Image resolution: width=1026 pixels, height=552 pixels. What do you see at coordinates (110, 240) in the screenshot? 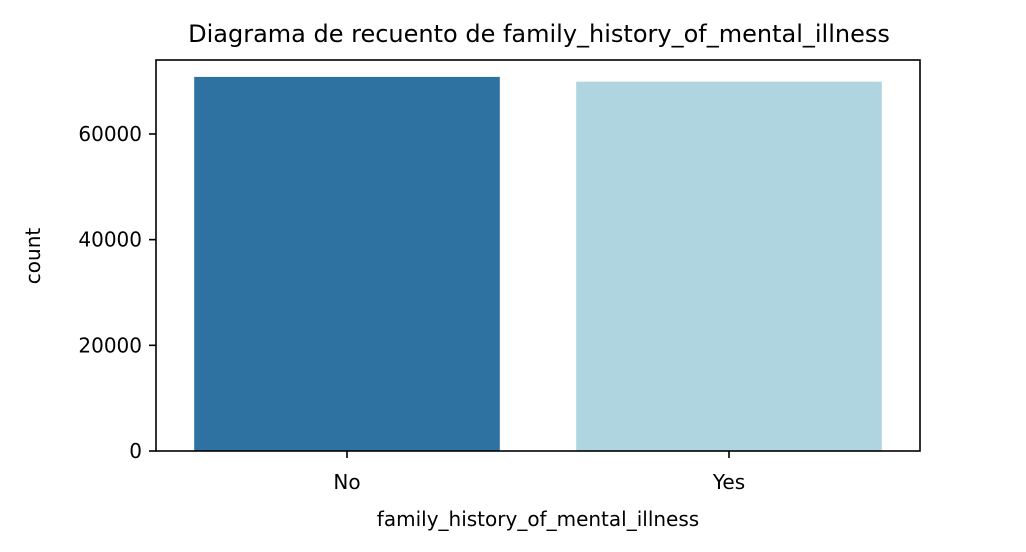
I see `y-tick-label: 40000` at bounding box center [110, 240].